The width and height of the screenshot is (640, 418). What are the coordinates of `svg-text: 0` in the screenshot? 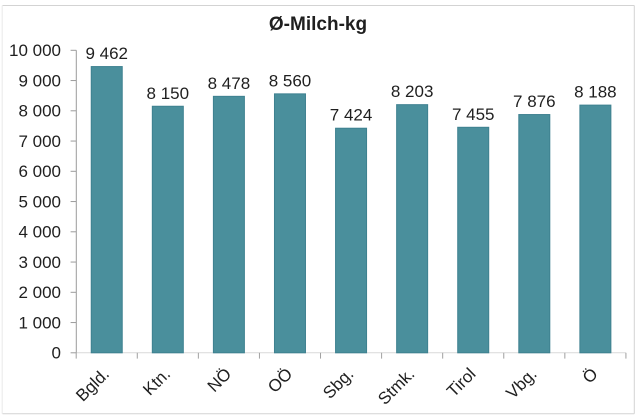 It's located at (56, 353).